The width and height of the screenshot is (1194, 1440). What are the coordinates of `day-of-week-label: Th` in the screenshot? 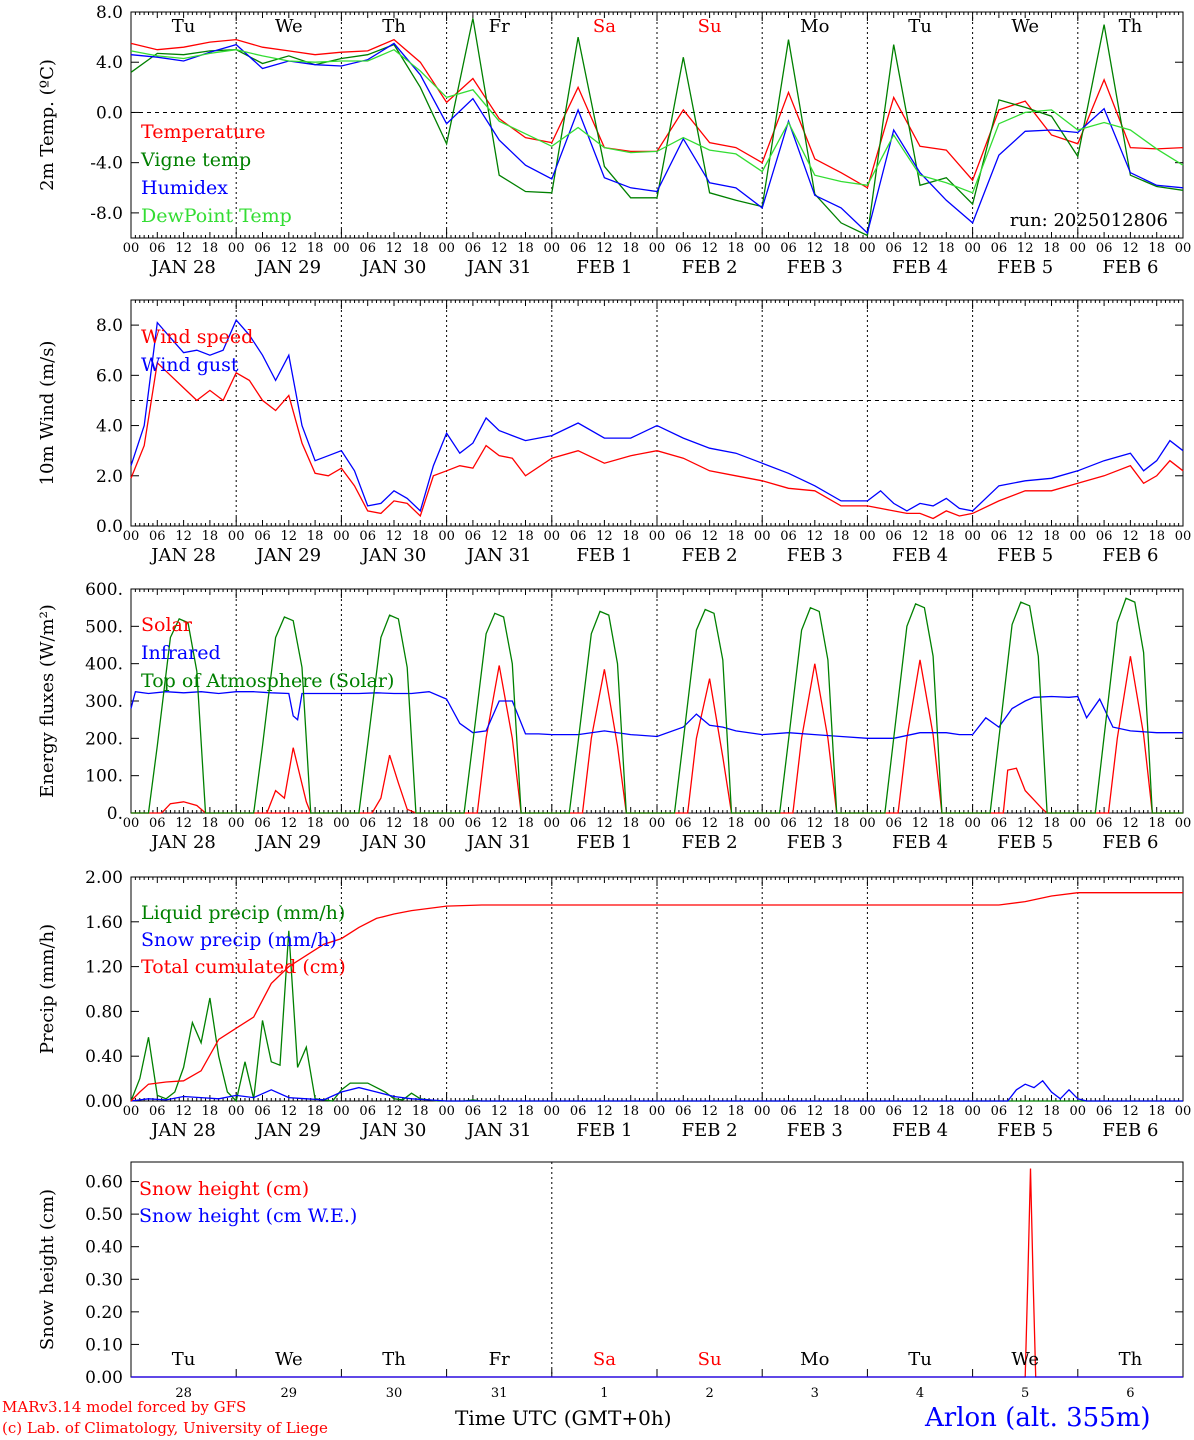 It's located at (394, 1359).